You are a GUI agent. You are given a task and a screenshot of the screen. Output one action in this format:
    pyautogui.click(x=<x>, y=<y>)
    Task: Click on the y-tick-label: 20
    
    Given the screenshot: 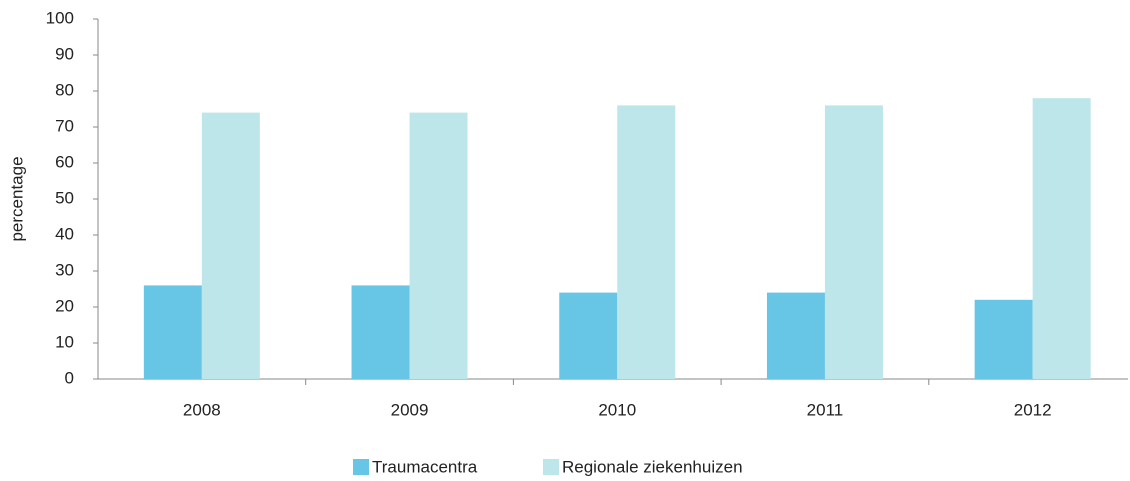 What is the action you would take?
    pyautogui.click(x=64, y=305)
    